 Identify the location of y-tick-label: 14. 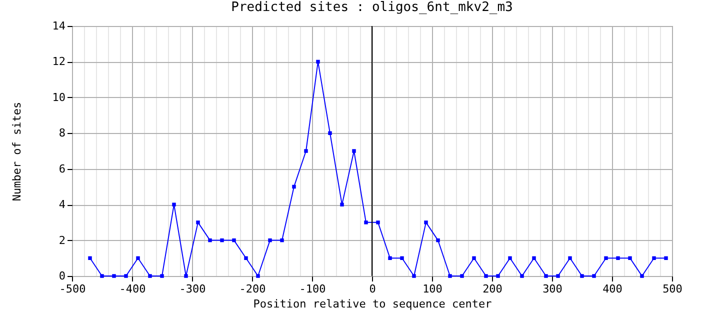
(59, 26).